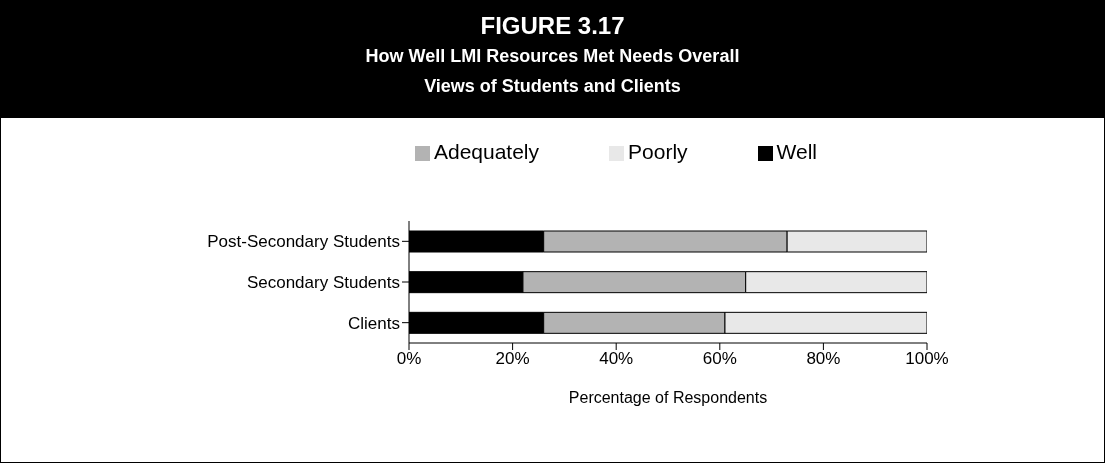 The image size is (1105, 463). Describe the element at coordinates (552, 71) in the screenshot. I see `chart-subtitle: How Well LMI Resources Met Needs Overall Views of Students and Clients` at that location.